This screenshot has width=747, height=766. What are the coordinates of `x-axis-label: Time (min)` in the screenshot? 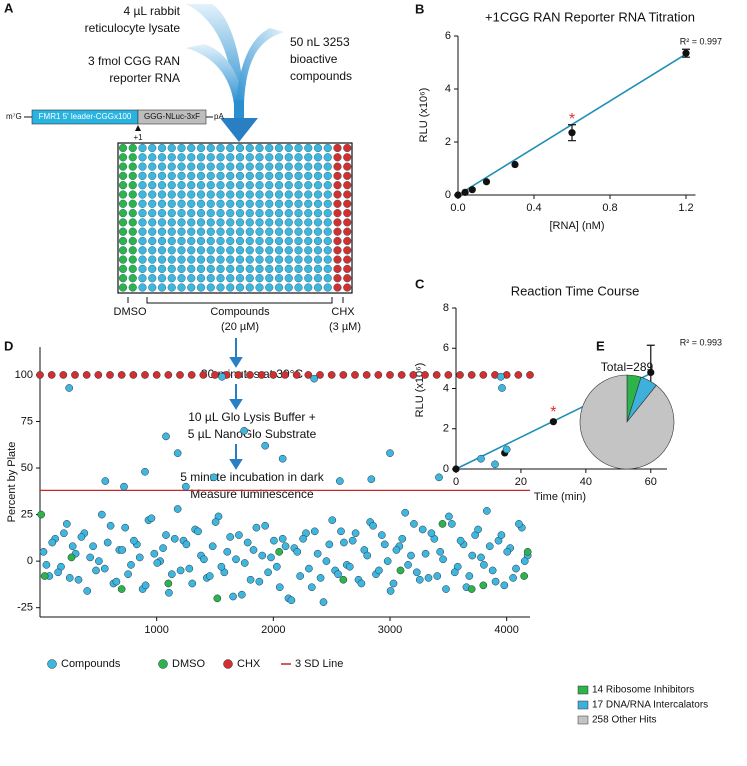 It's located at (560, 497).